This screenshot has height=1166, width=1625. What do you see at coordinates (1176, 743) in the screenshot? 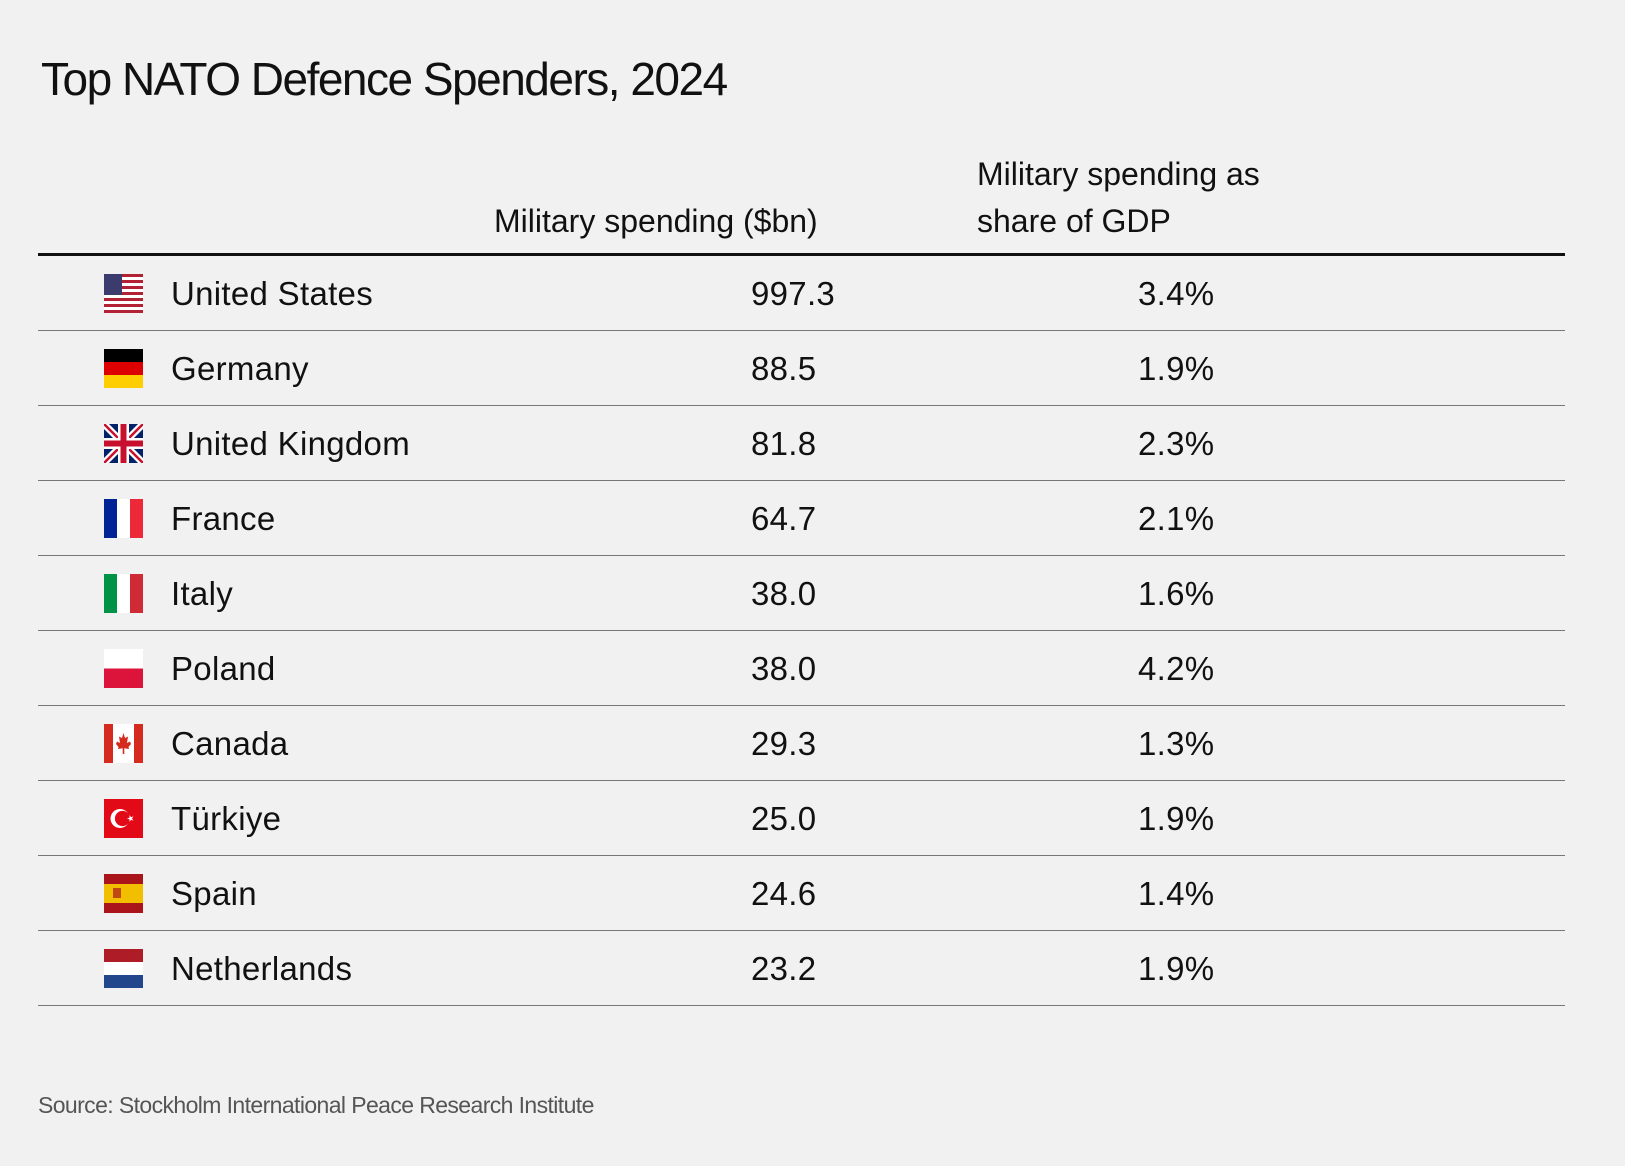
I see `gdp-share: 1.3%` at bounding box center [1176, 743].